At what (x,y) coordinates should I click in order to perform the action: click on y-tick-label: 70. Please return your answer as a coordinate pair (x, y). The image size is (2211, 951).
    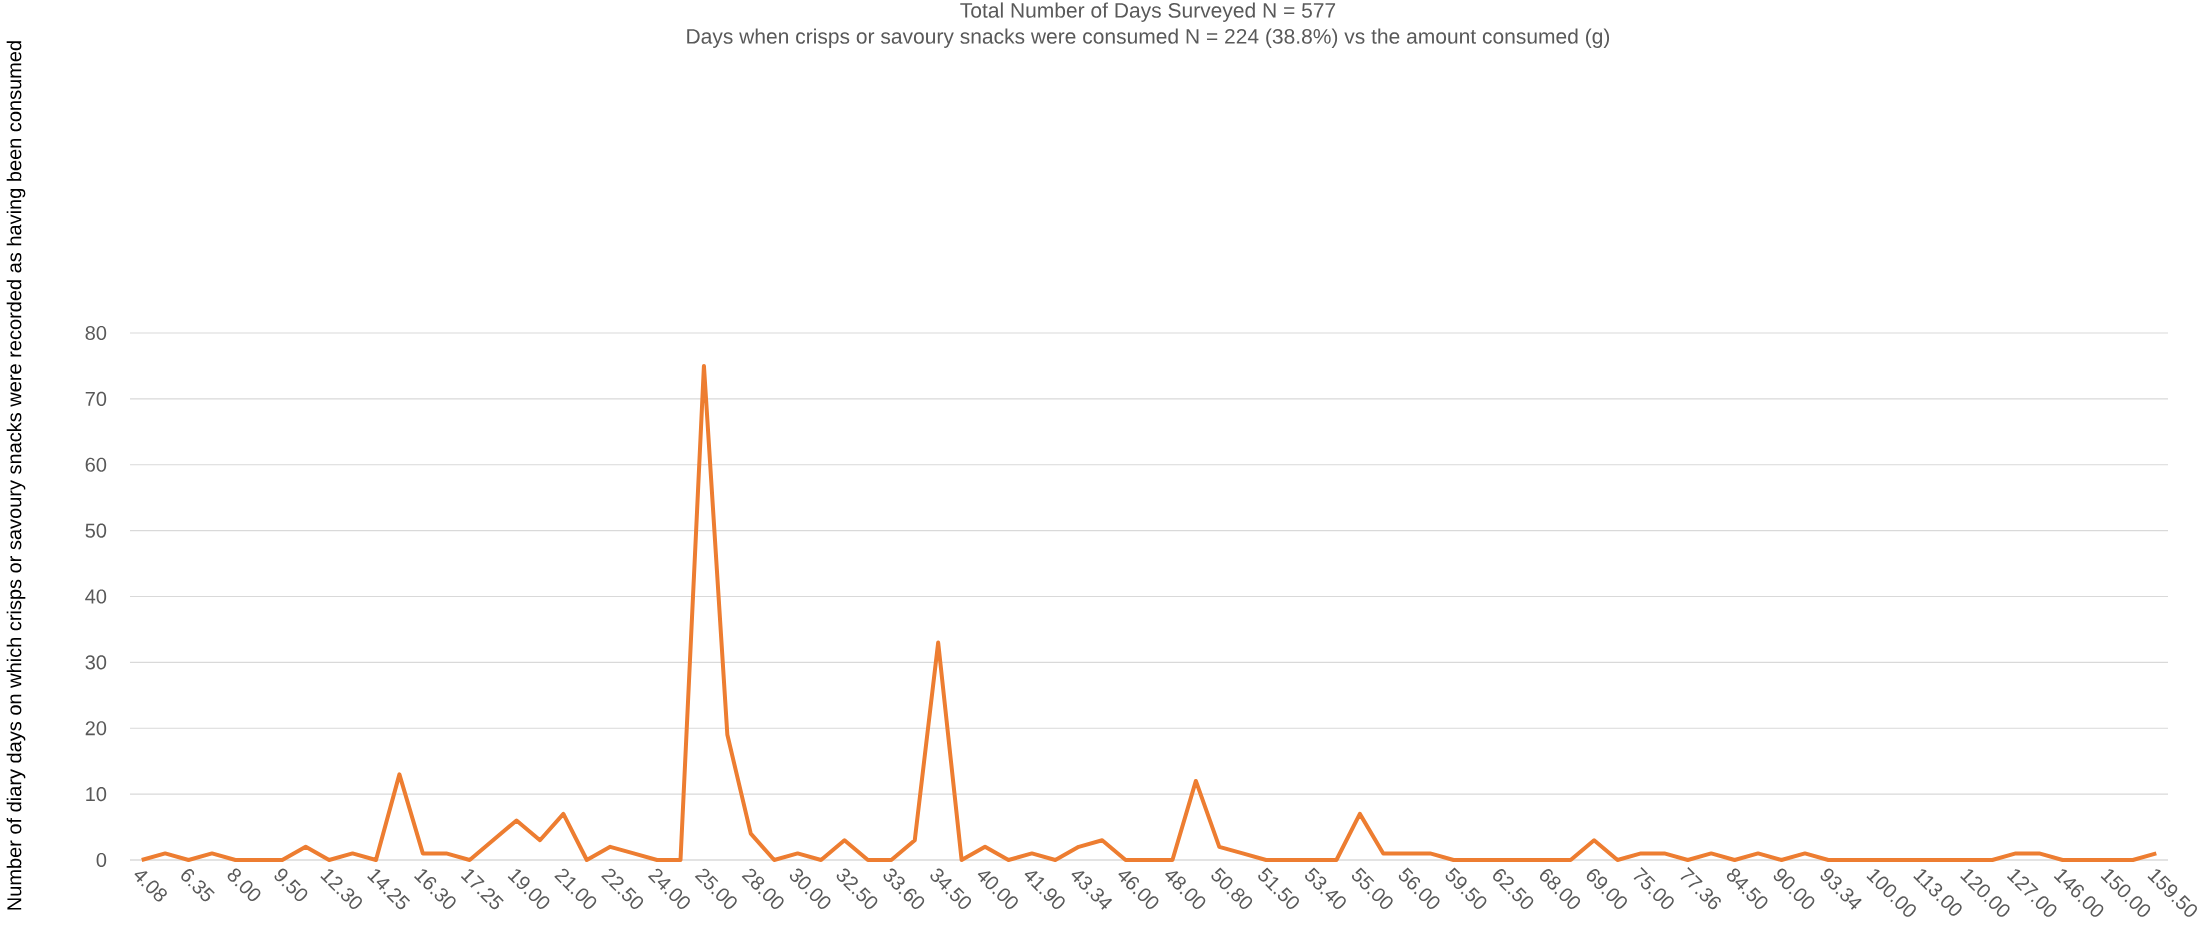
    Looking at the image, I should click on (96, 398).